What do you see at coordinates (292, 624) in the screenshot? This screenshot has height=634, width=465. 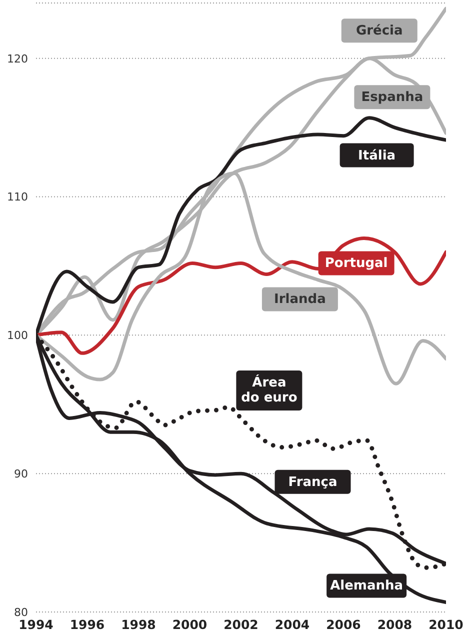 I see `x-tick-label: 2004` at bounding box center [292, 624].